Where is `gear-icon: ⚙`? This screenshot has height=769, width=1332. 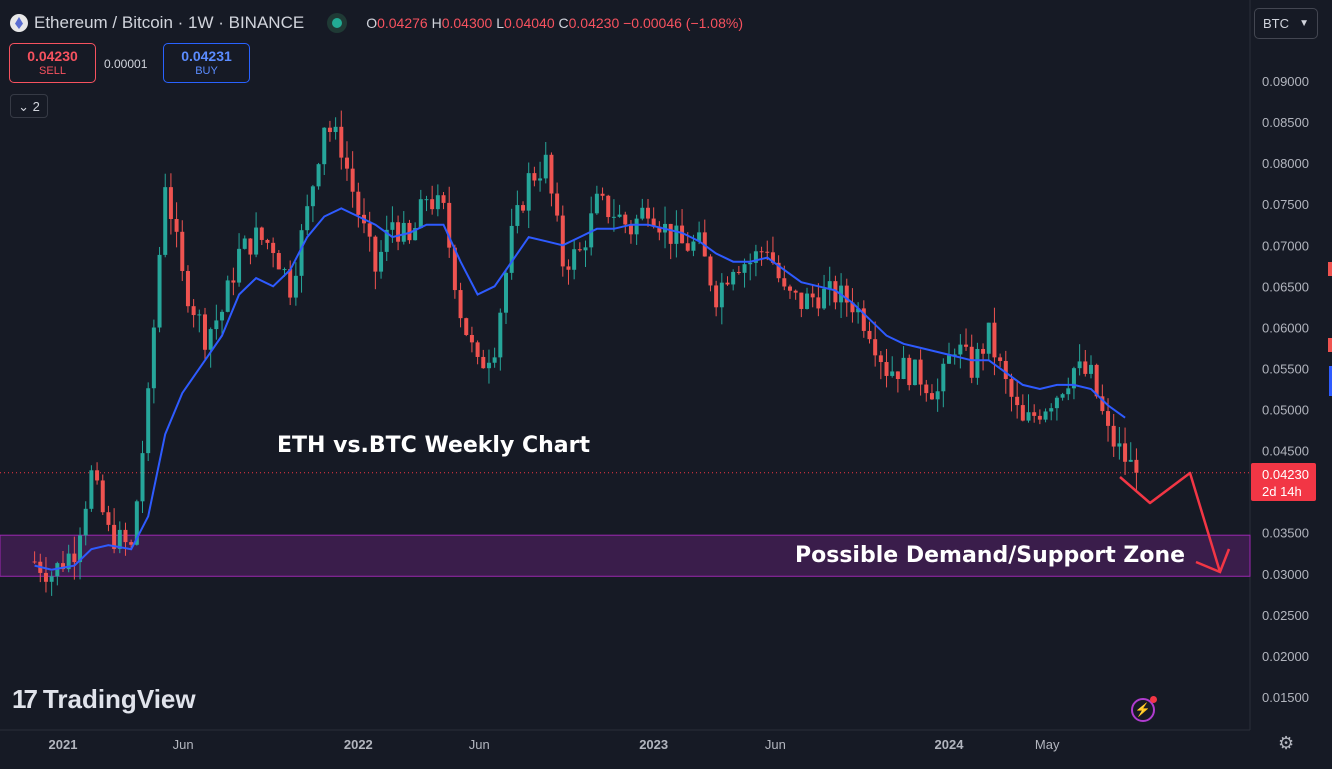
gear-icon: ⚙ is located at coordinates (1286, 743).